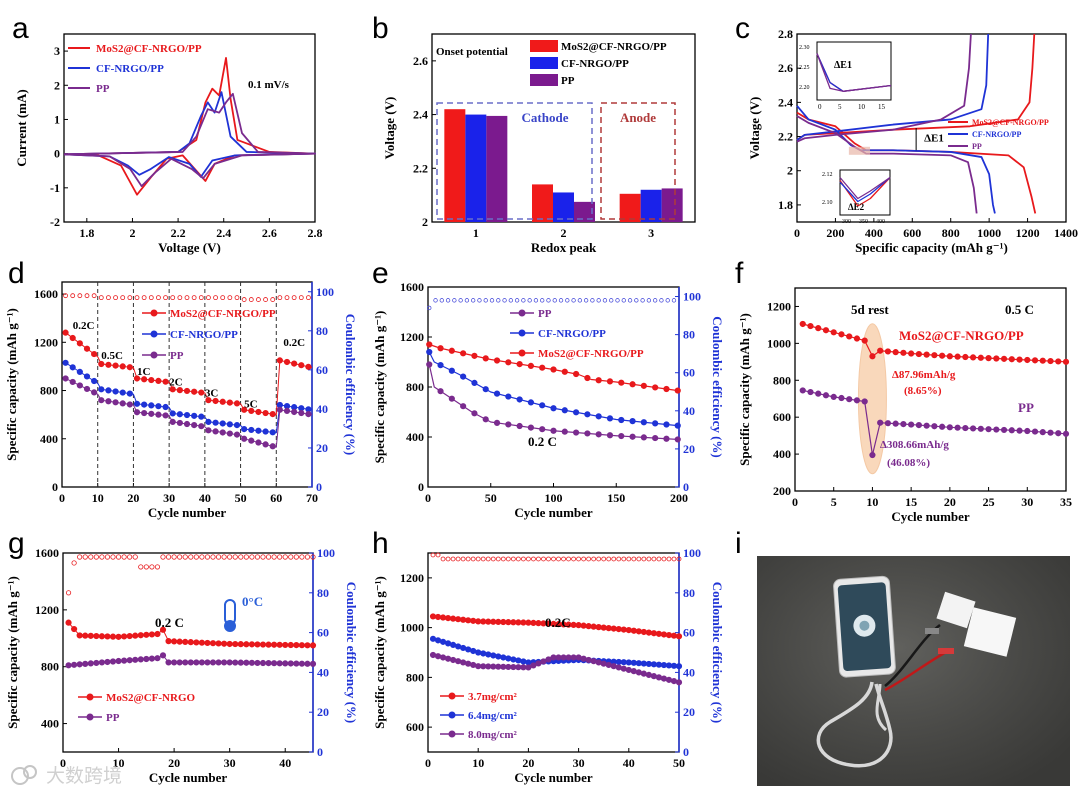 The width and height of the screenshot is (1080, 795). Describe the element at coordinates (478, 763) in the screenshot. I see `x-tick-label: 10` at that location.